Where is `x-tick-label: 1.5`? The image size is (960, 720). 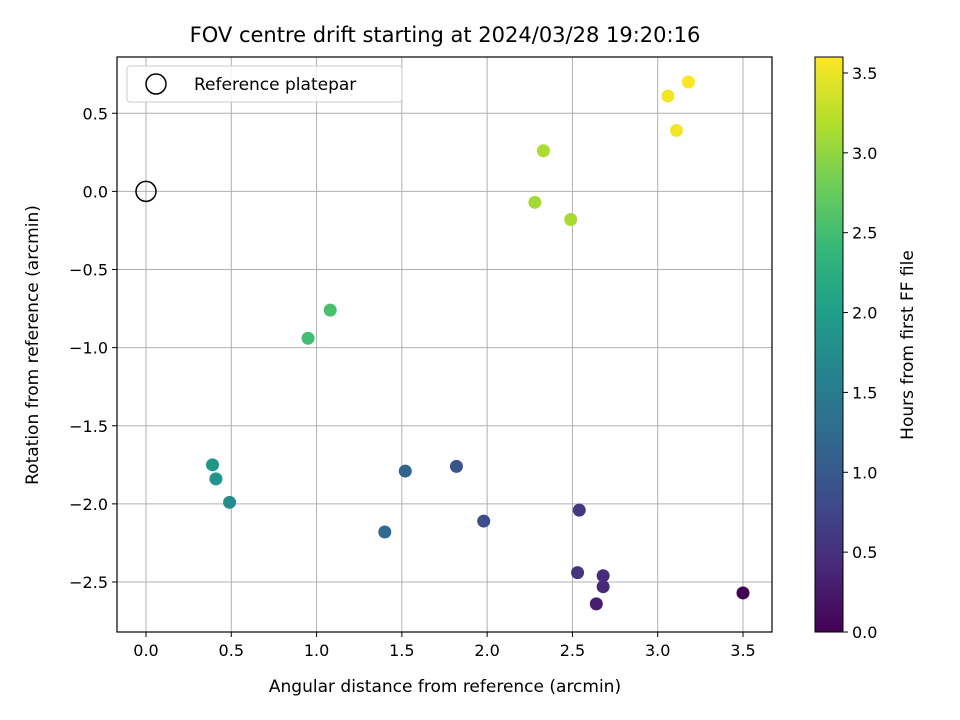 x-tick-label: 1.5 is located at coordinates (401, 650).